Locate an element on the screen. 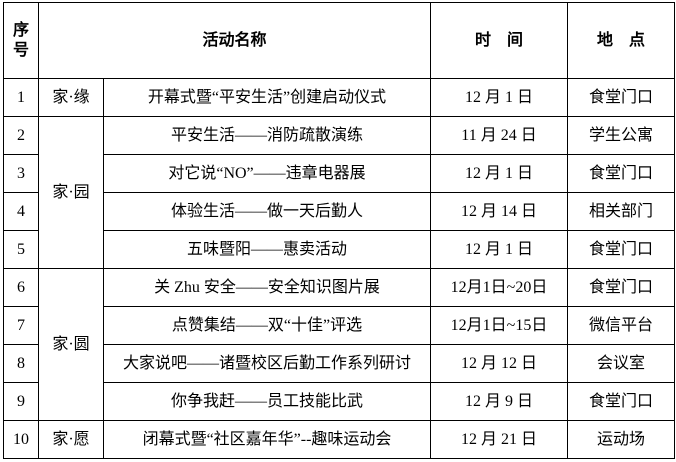  cell-activity: 平安生活——消防疏散演练 is located at coordinates (267, 135).